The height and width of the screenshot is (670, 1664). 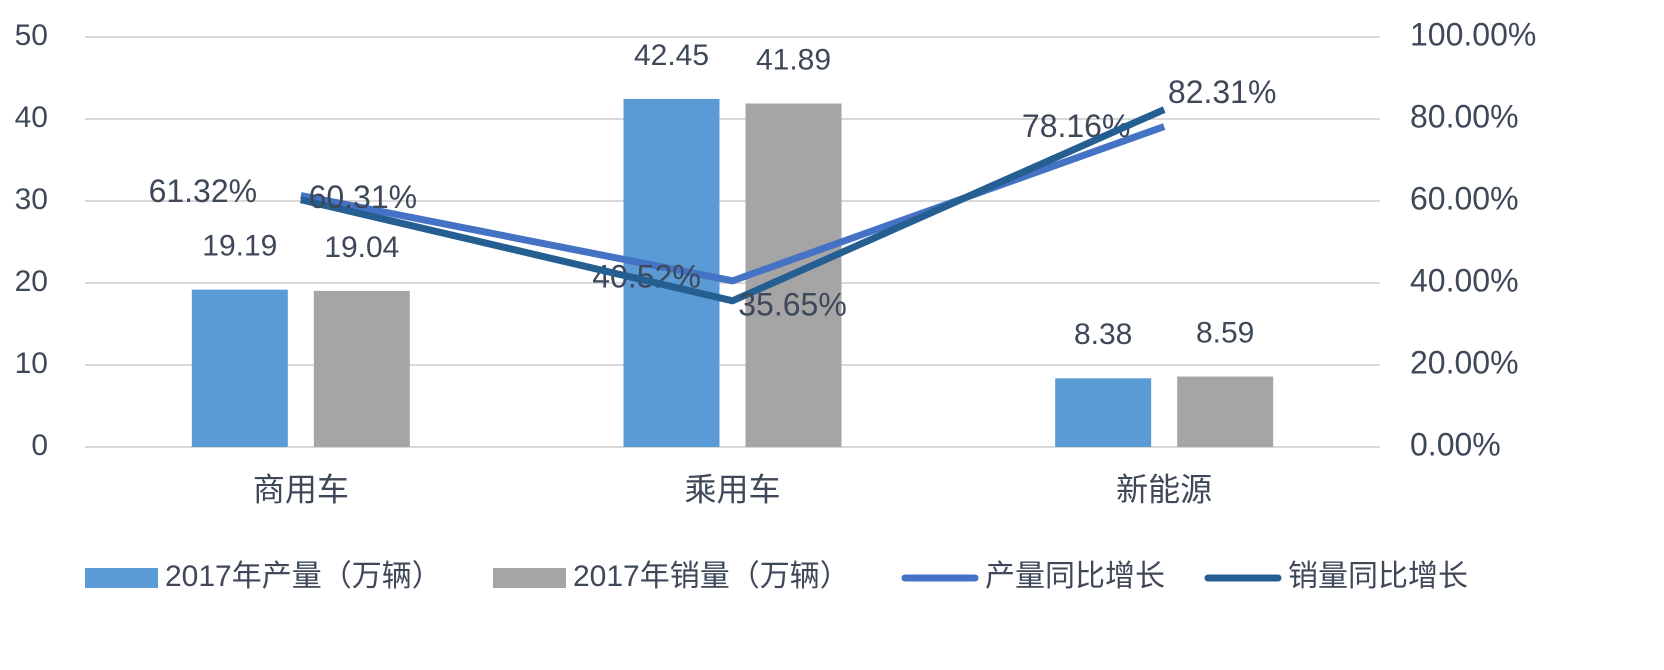 I want to click on line-value-label: 82.31%, so click(x=1222, y=92).